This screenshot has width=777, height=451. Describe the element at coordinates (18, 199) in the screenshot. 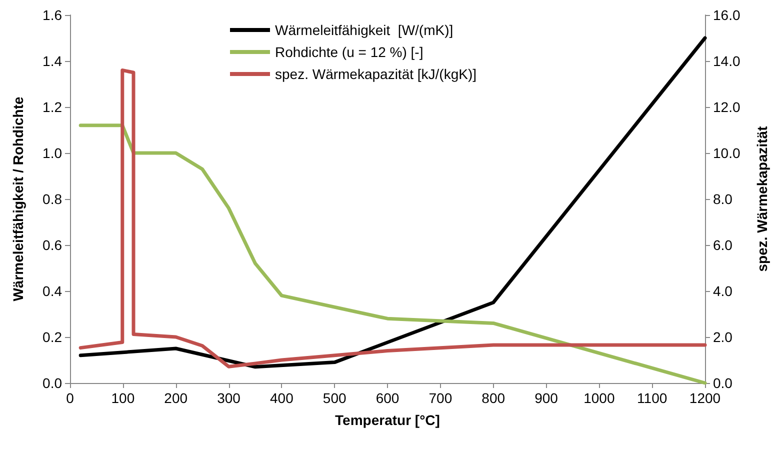

I see `y-axis-title: Wärmeleitfähigkeit / Rohdichte` at that location.